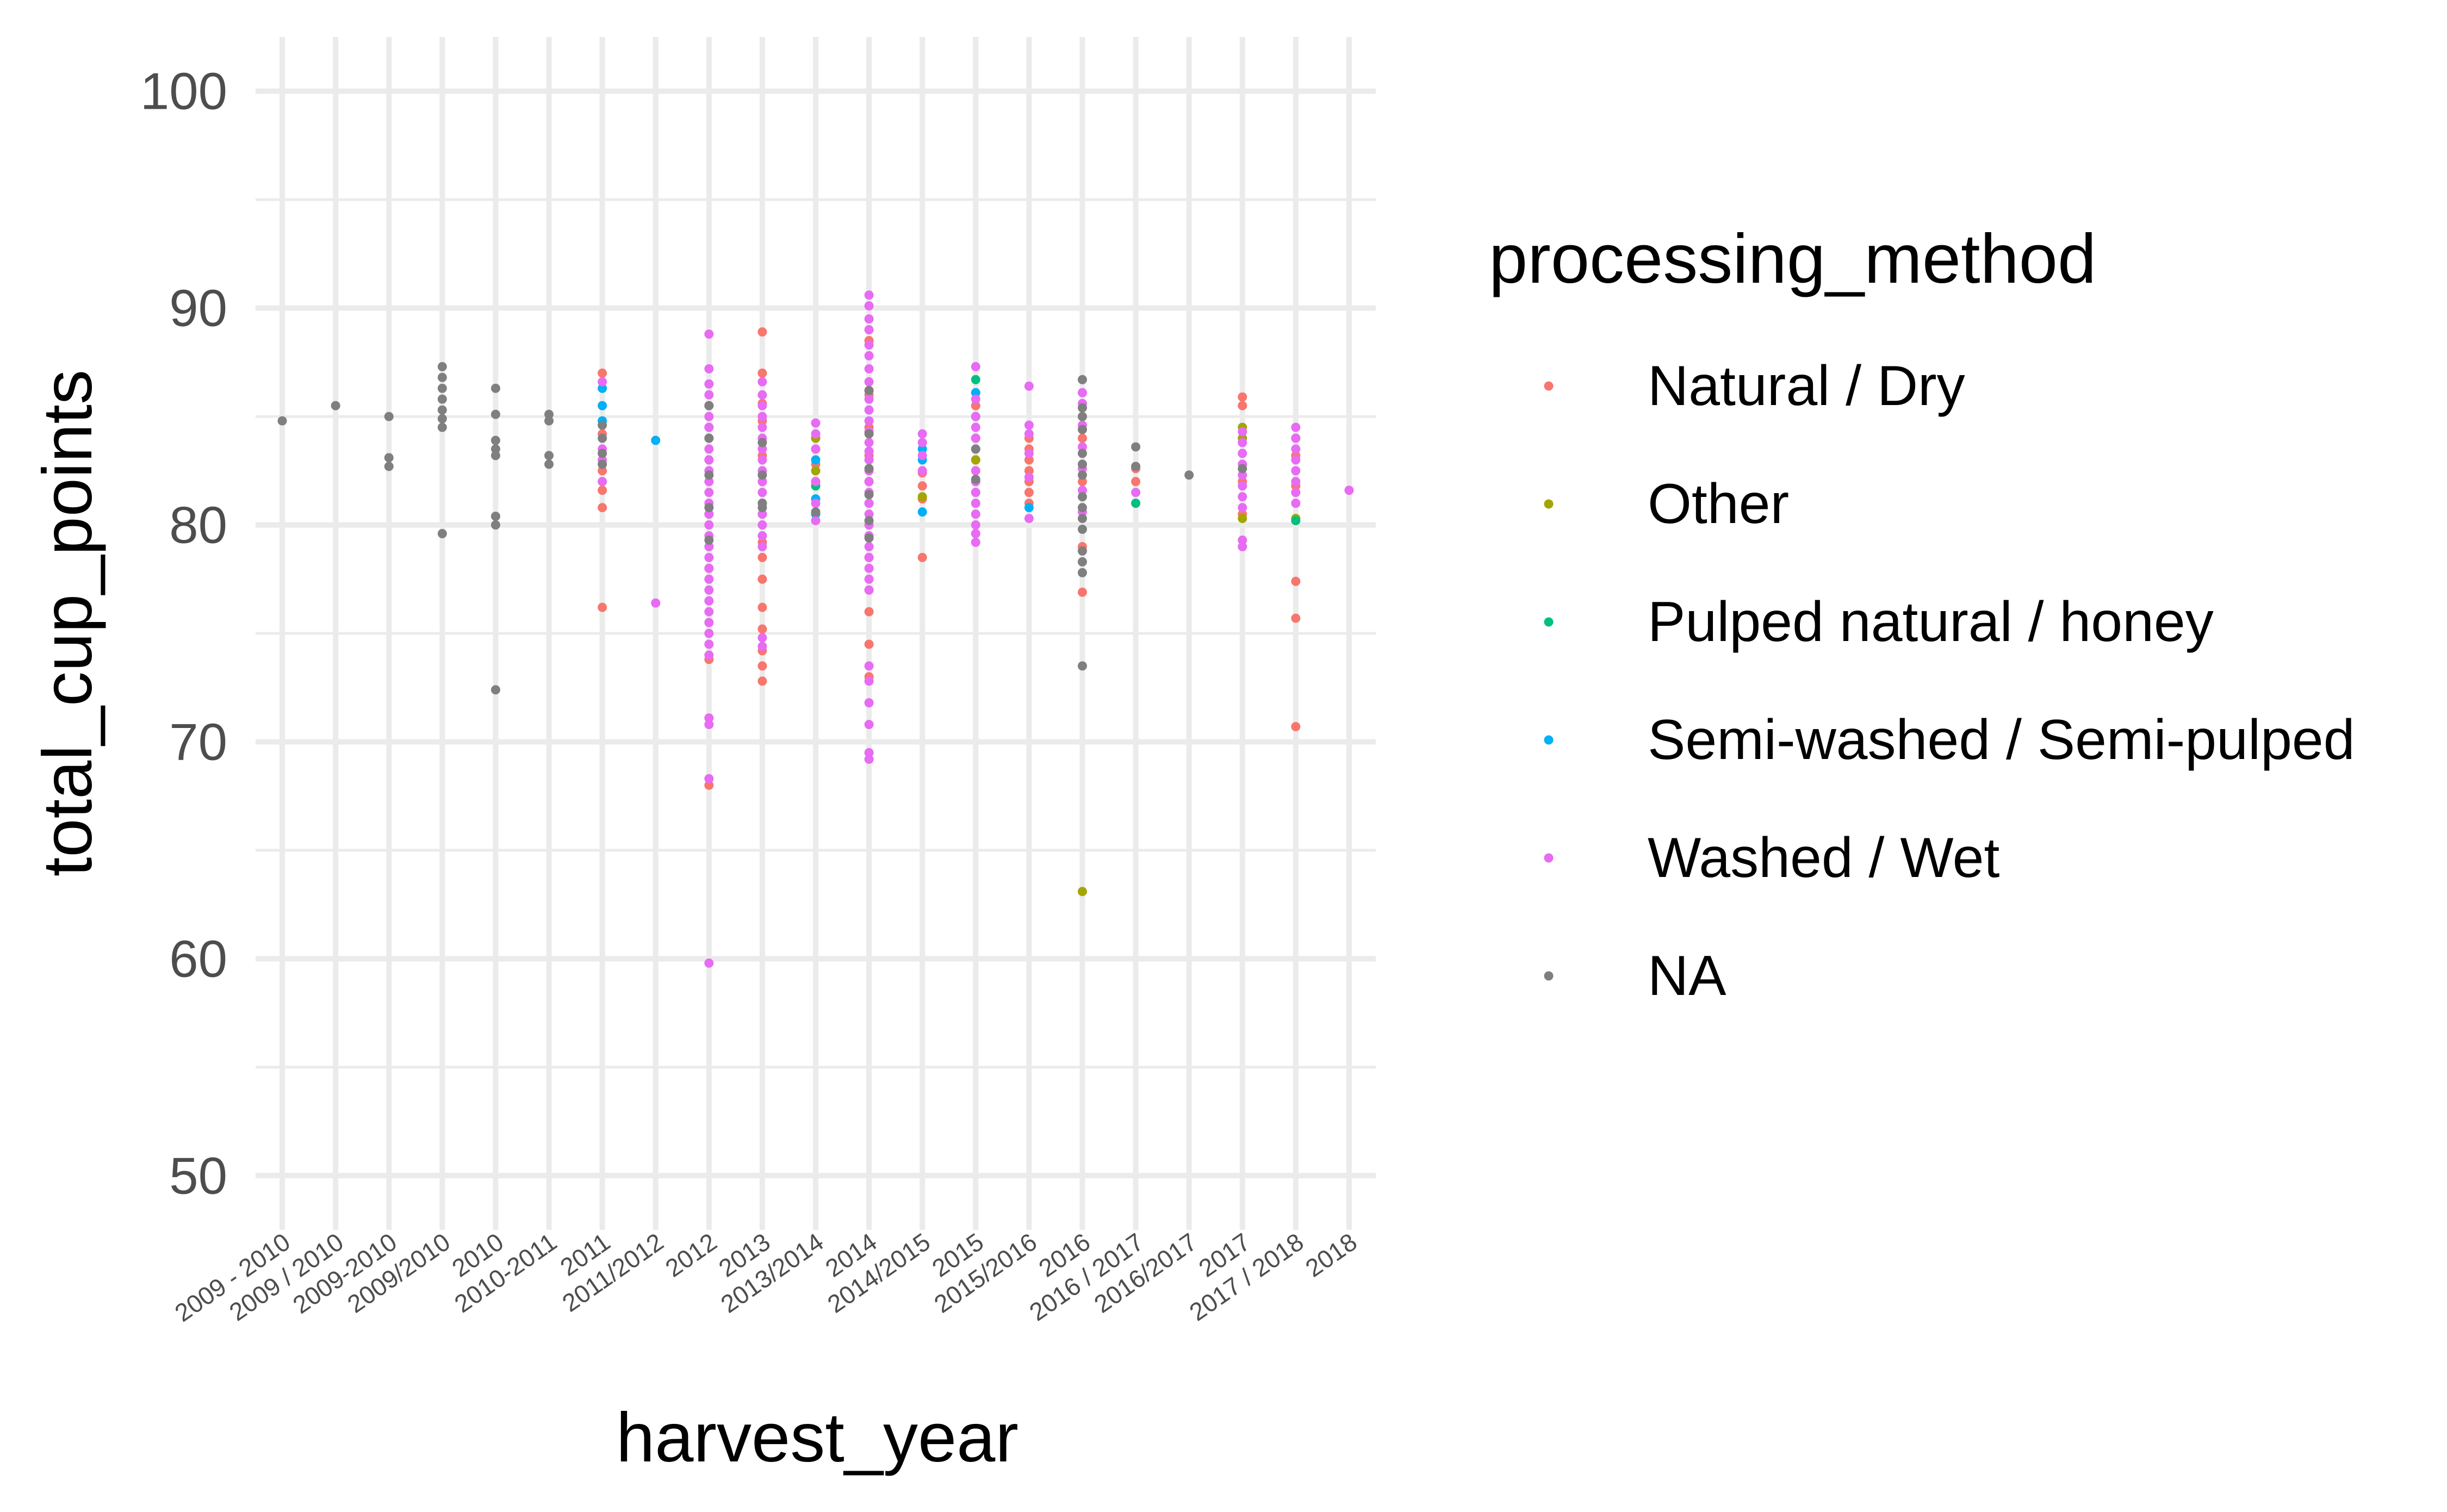 This screenshot has width=2447, height=1512. What do you see at coordinates (1806, 386) in the screenshot?
I see `legend-label: Natural / Dry` at bounding box center [1806, 386].